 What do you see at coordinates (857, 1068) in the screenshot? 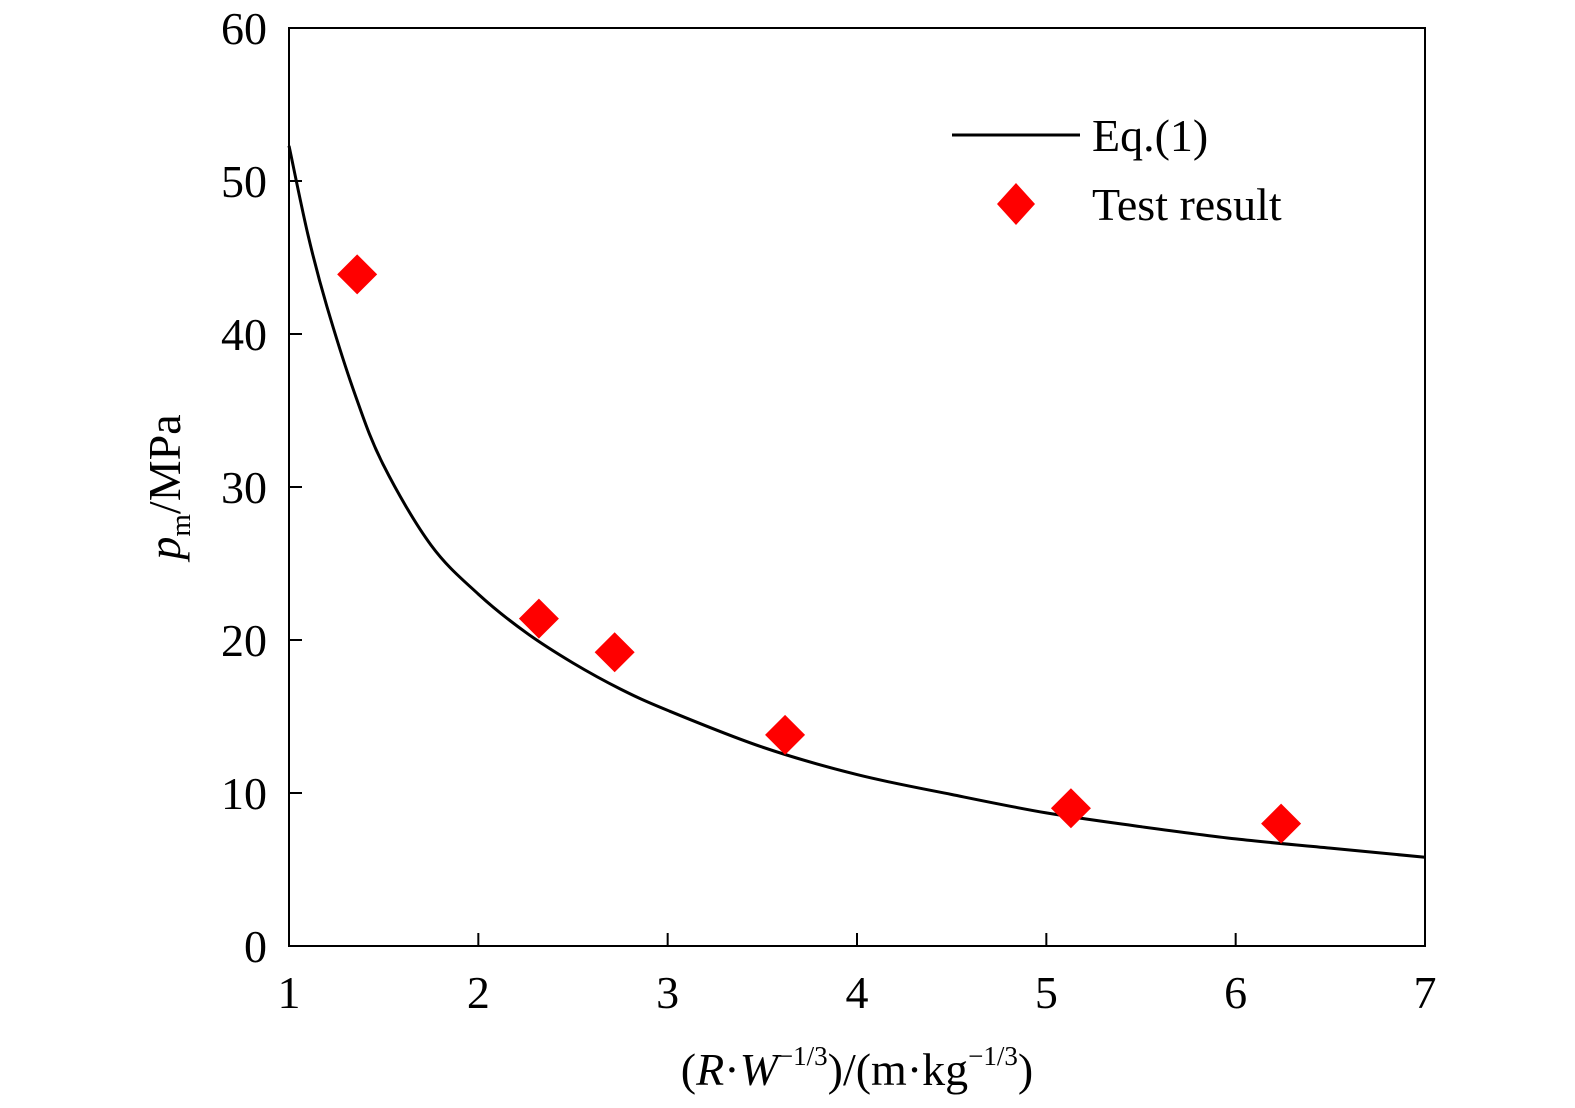
I see `x-axis-label: (R·W−1/3)/(m·kg−1/3)` at bounding box center [857, 1068].